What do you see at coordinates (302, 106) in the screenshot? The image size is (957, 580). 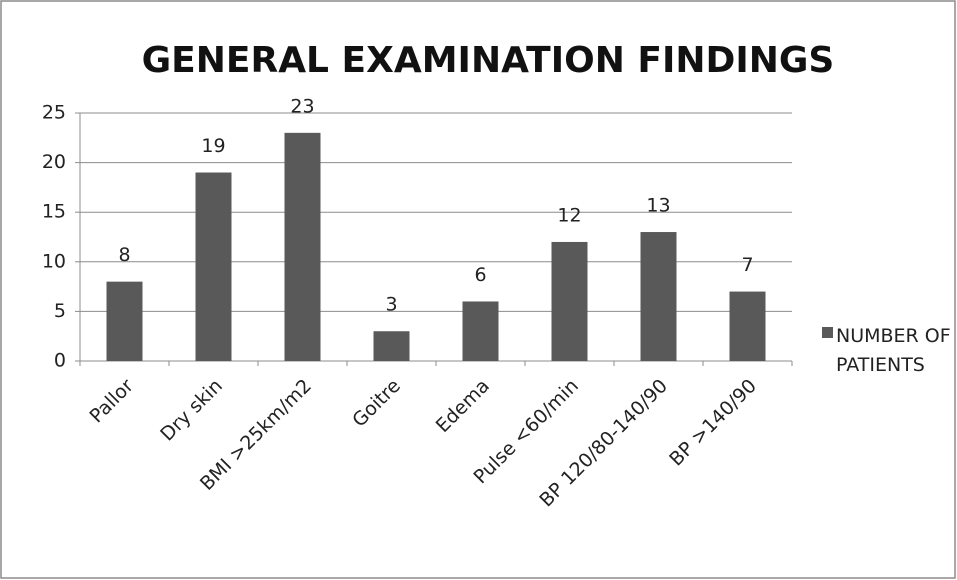 I see `data-label: 23` at bounding box center [302, 106].